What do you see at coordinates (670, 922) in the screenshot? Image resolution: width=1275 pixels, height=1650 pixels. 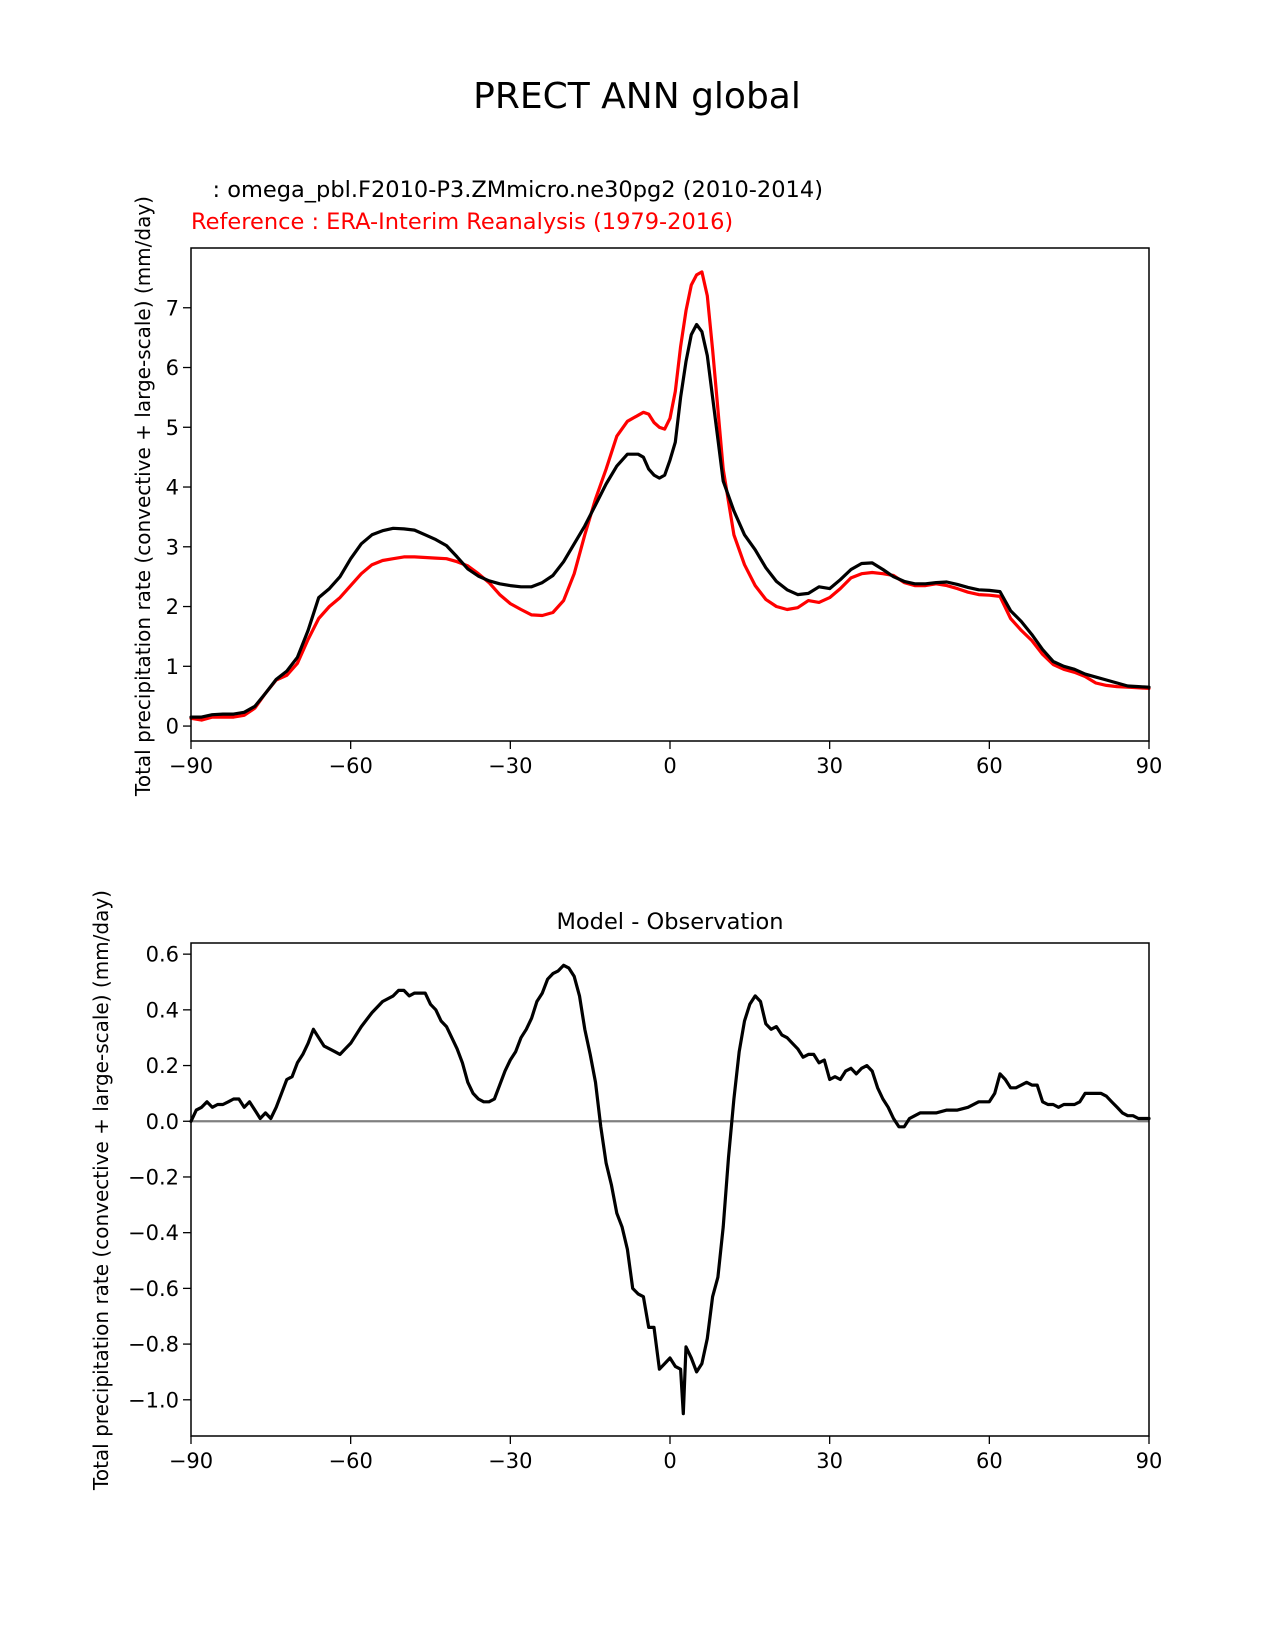 I see `difference-title: Model - Observation` at bounding box center [670, 922].